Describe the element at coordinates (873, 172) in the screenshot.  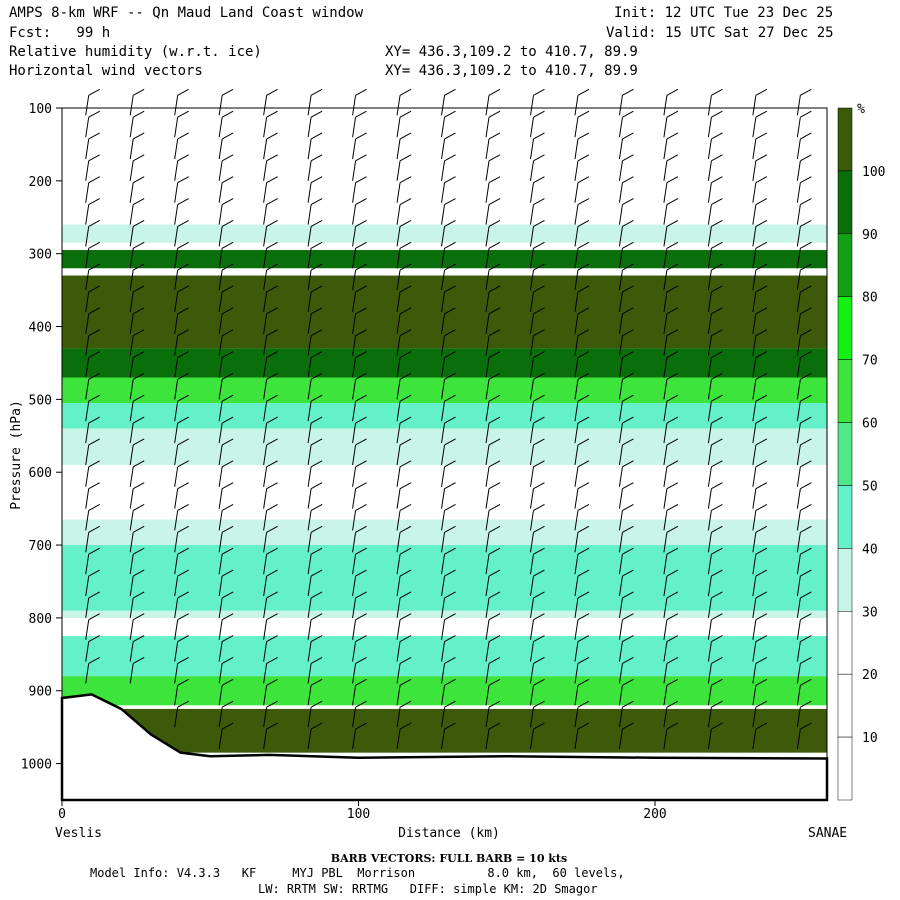
I see `colorbar-tick-label: 100` at that location.